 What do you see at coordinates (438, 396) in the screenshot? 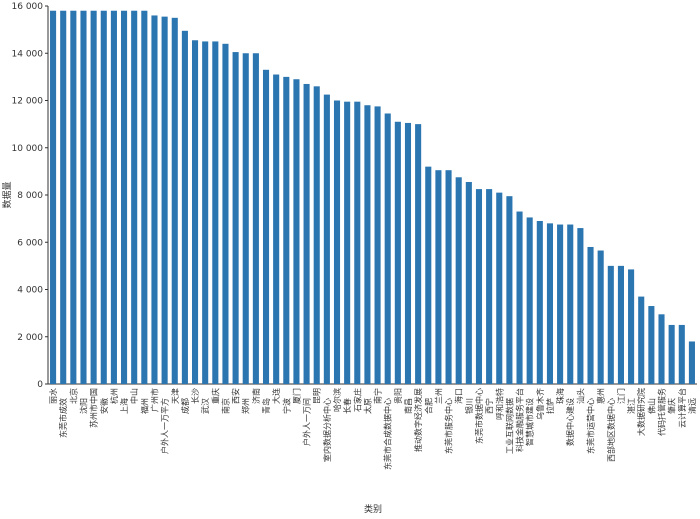
I see `x-tick-label: 兰州` at bounding box center [438, 396].